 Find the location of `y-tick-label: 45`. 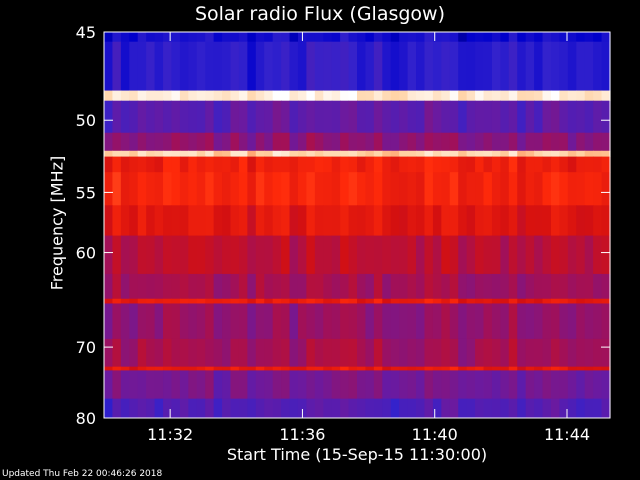

y-tick-label: 45 is located at coordinates (86, 32).